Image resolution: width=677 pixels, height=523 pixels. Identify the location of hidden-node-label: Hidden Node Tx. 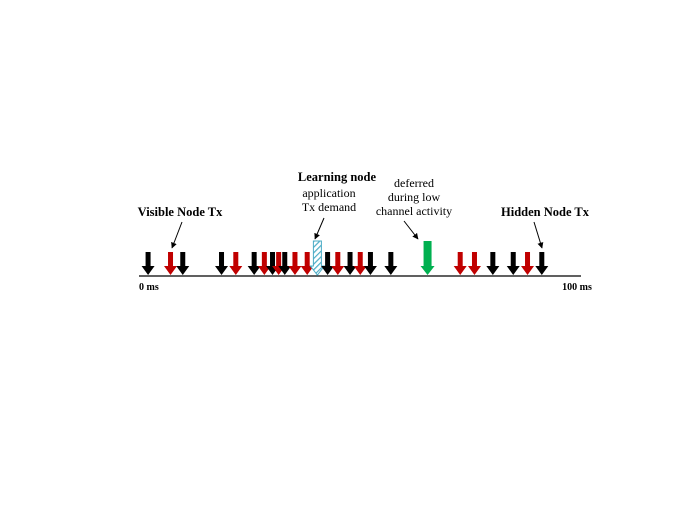
(545, 212).